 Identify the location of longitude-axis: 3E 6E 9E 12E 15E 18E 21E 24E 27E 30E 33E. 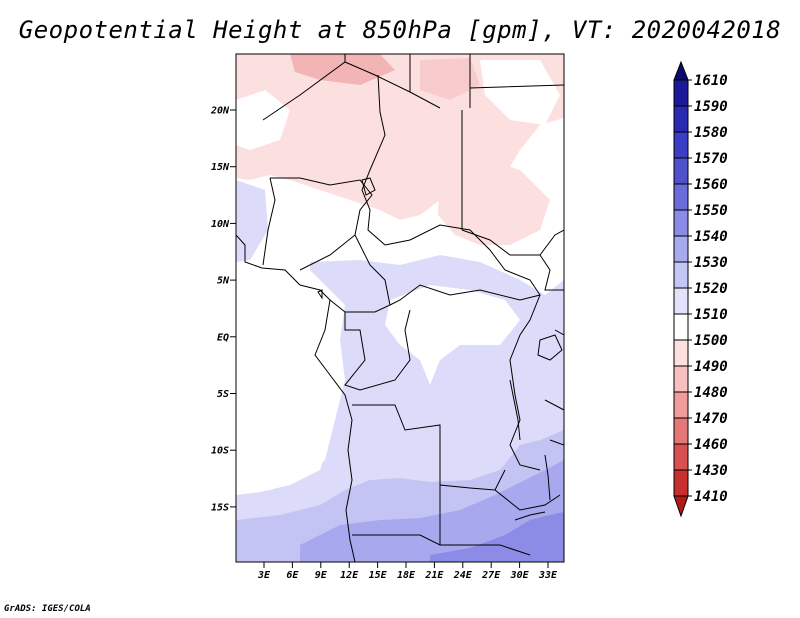
(407, 571).